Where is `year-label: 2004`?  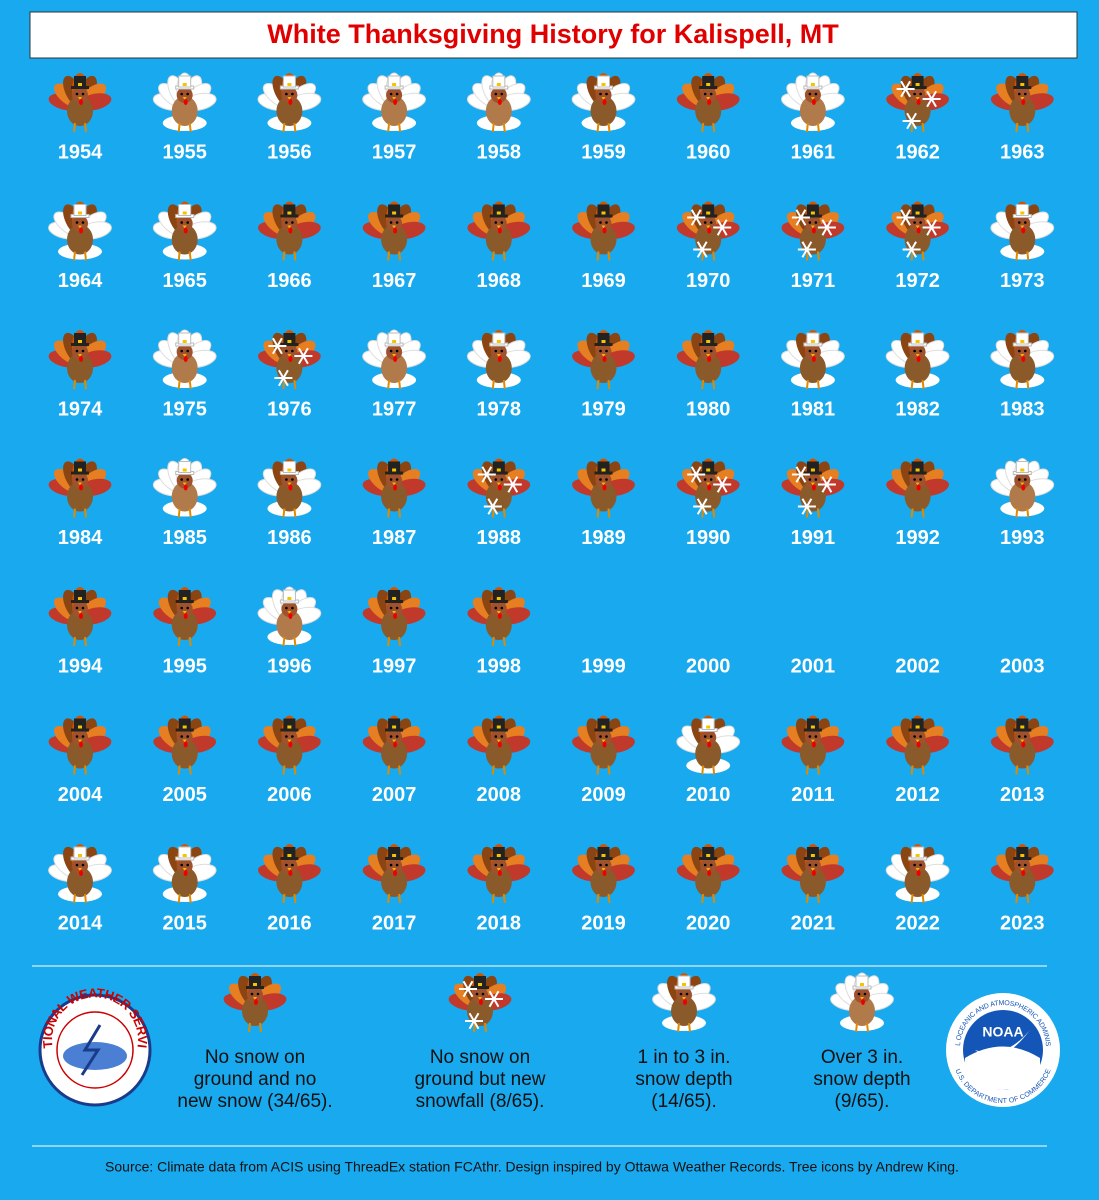
year-label: 2004 is located at coordinates (80, 795).